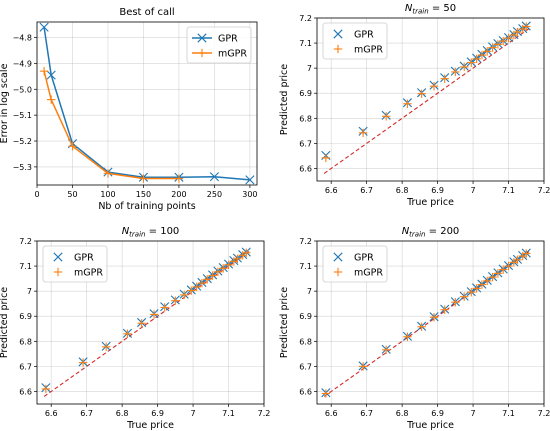  Describe the element at coordinates (22, 89) in the screenshot. I see `y-tick-label: −5.0` at that location.